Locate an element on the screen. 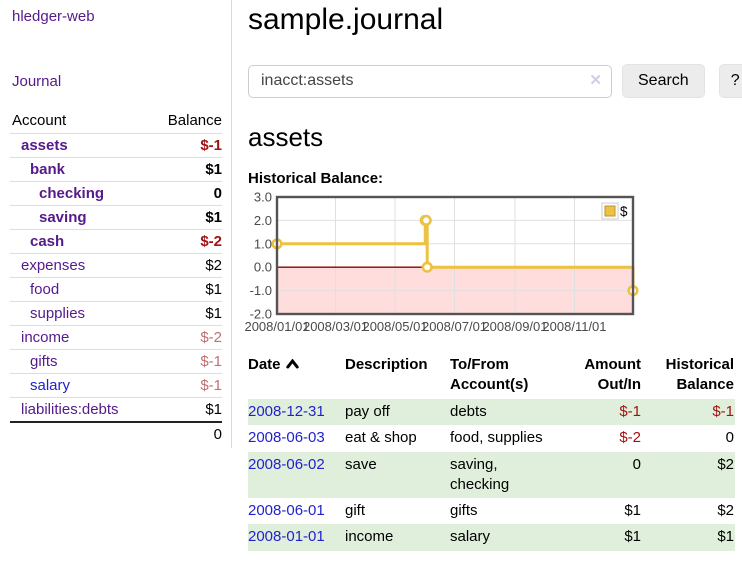 This screenshot has width=742, height=582. transaction-description: pay off is located at coordinates (367, 411).